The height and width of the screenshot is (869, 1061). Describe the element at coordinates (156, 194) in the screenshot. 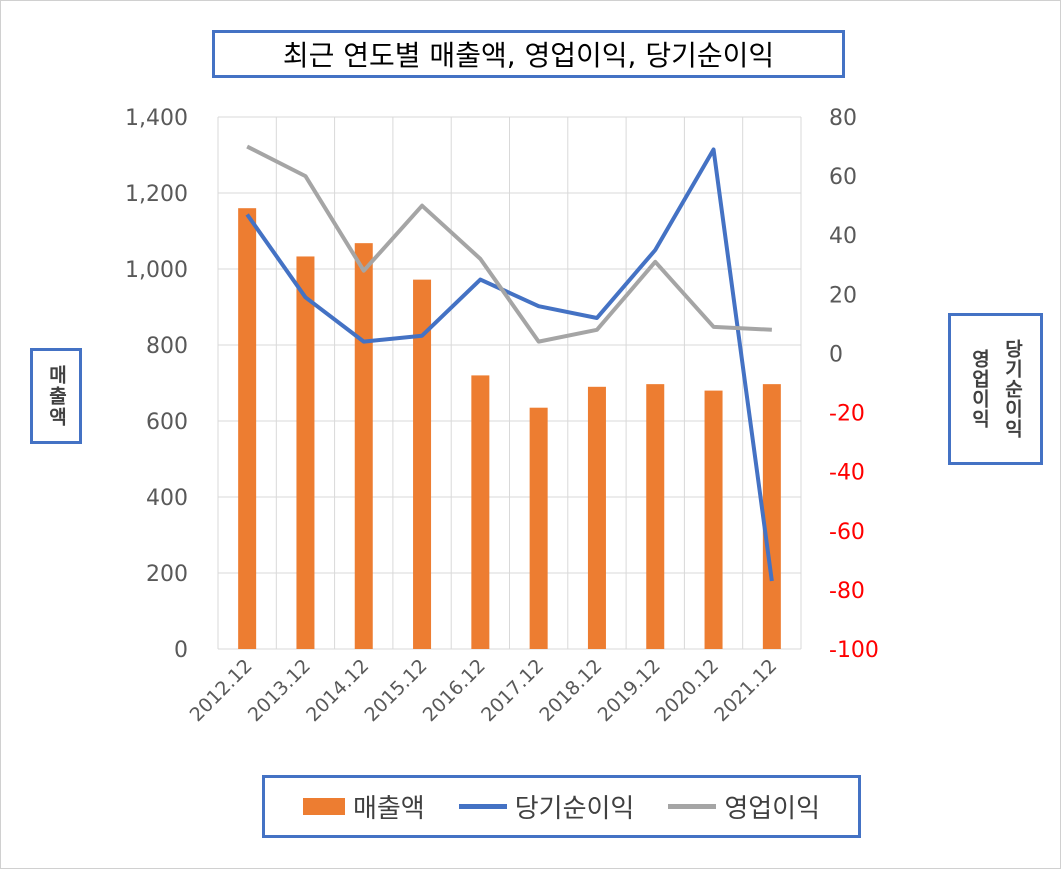

I see `y-left-tick-label: 1,200` at that location.